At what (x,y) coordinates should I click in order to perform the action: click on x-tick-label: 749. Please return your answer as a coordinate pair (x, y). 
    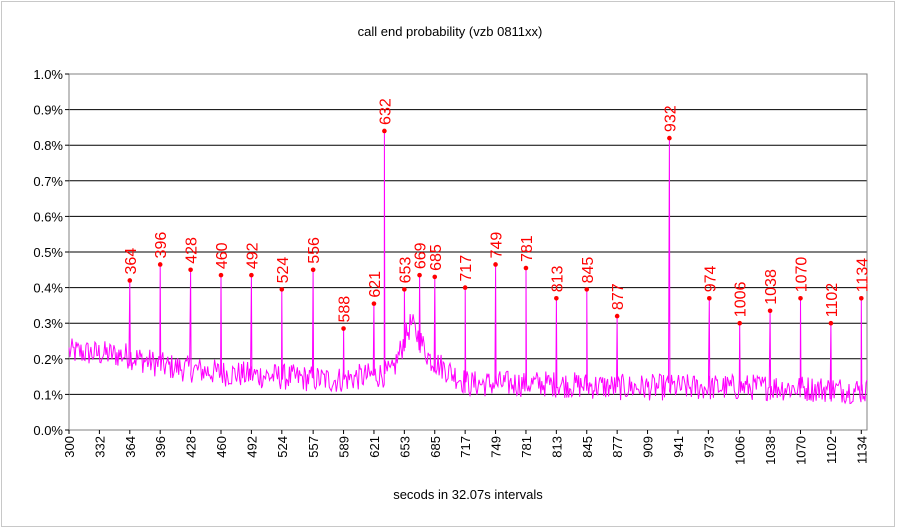
    Looking at the image, I should click on (496, 447).